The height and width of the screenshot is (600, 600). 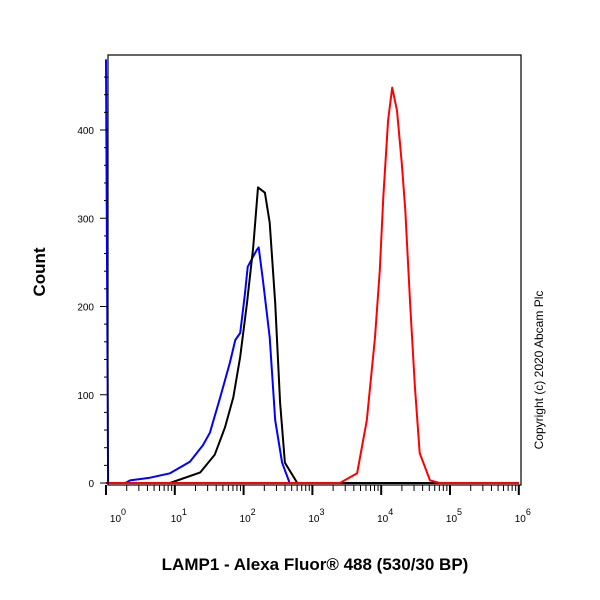 What do you see at coordinates (184, 512) in the screenshot?
I see `x-tick-exponent: 1` at bounding box center [184, 512].